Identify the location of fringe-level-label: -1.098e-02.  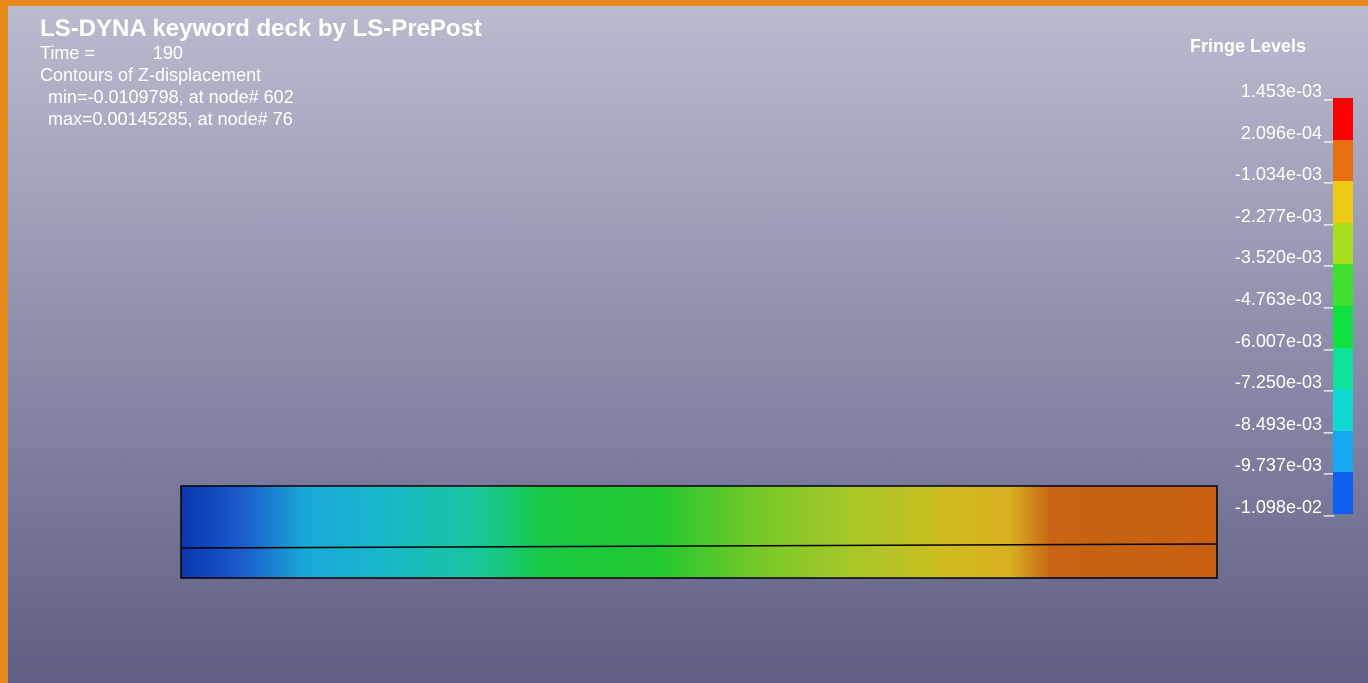
(1284, 507).